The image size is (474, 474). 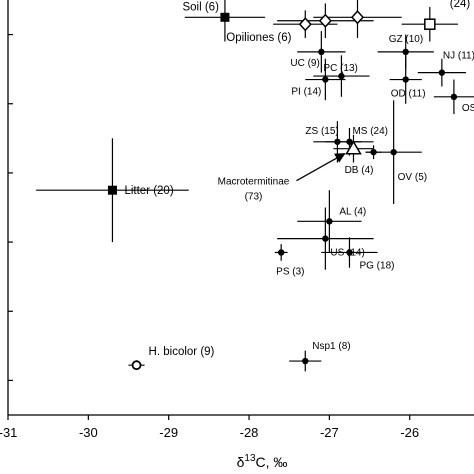 What do you see at coordinates (258, 38) in the screenshot?
I see `point-label-opiliones-6: Opiliones (6)` at bounding box center [258, 38].